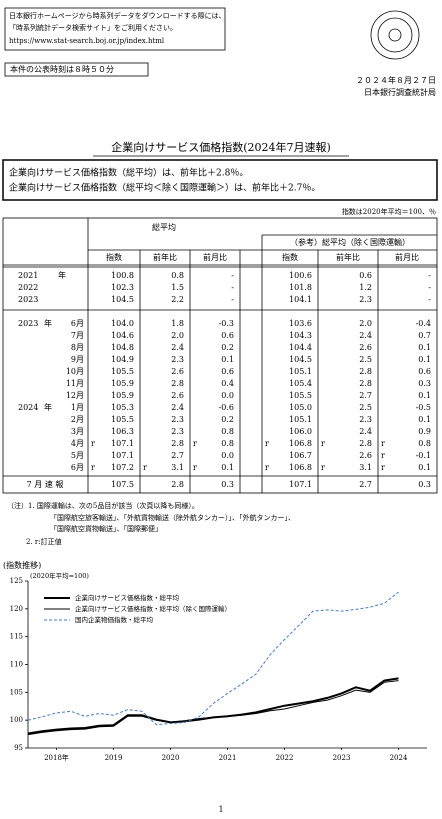  I want to click on row-month: 6月, so click(77, 323).